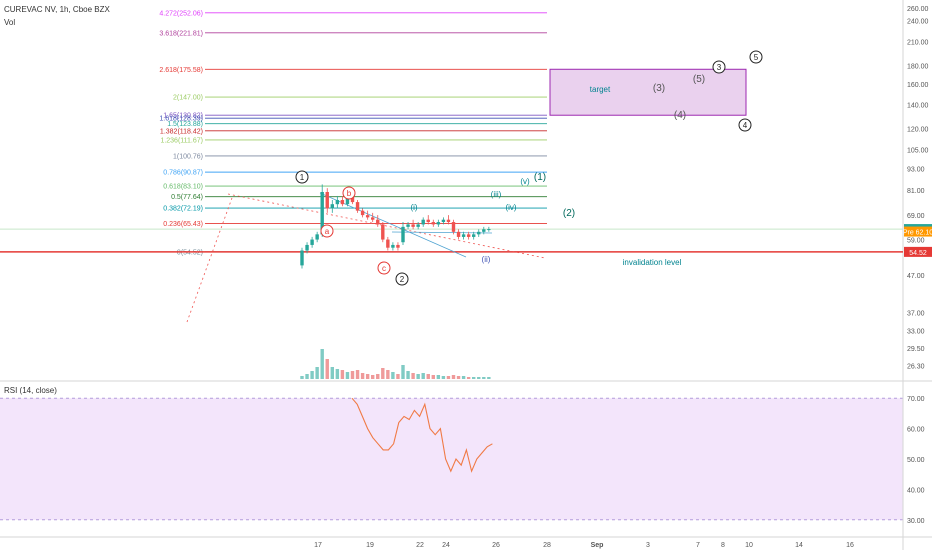 The width and height of the screenshot is (932, 550). I want to click on price-badge, so click(918, 251).